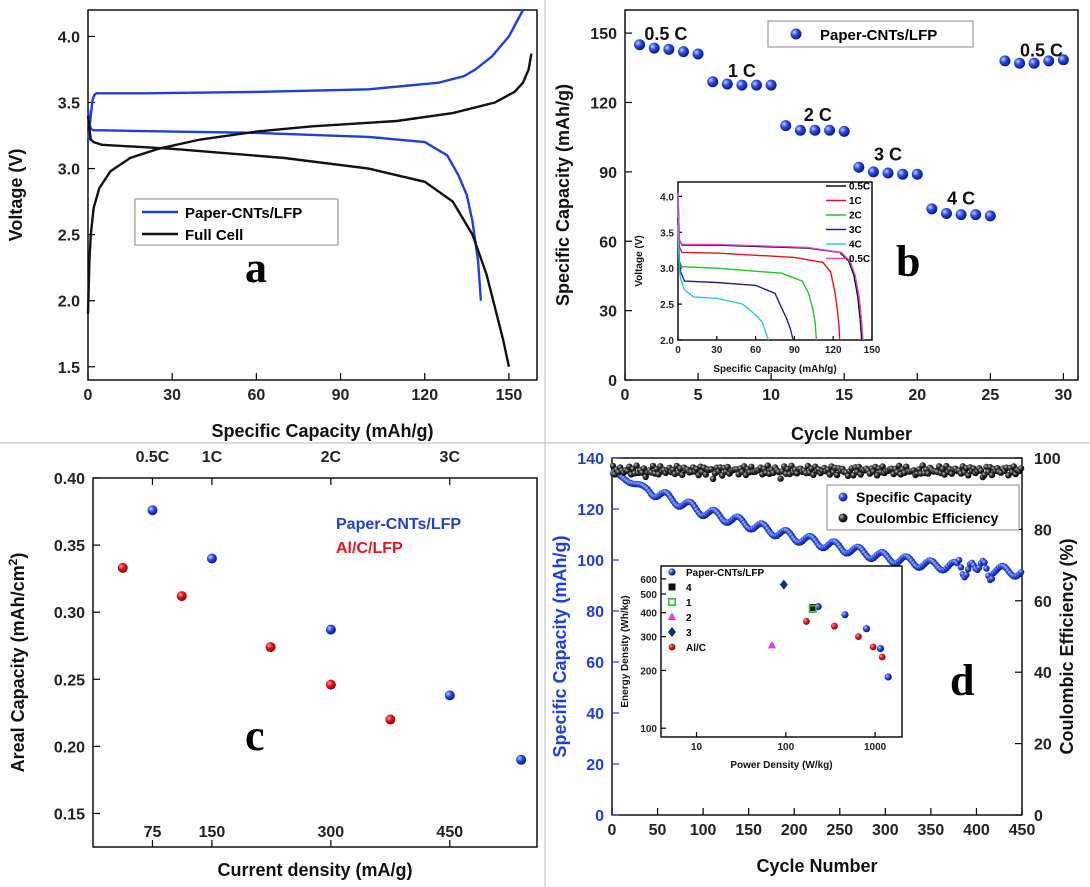 The image size is (1090, 887). What do you see at coordinates (608, 312) in the screenshot?
I see `y-tick-label: 30` at bounding box center [608, 312].